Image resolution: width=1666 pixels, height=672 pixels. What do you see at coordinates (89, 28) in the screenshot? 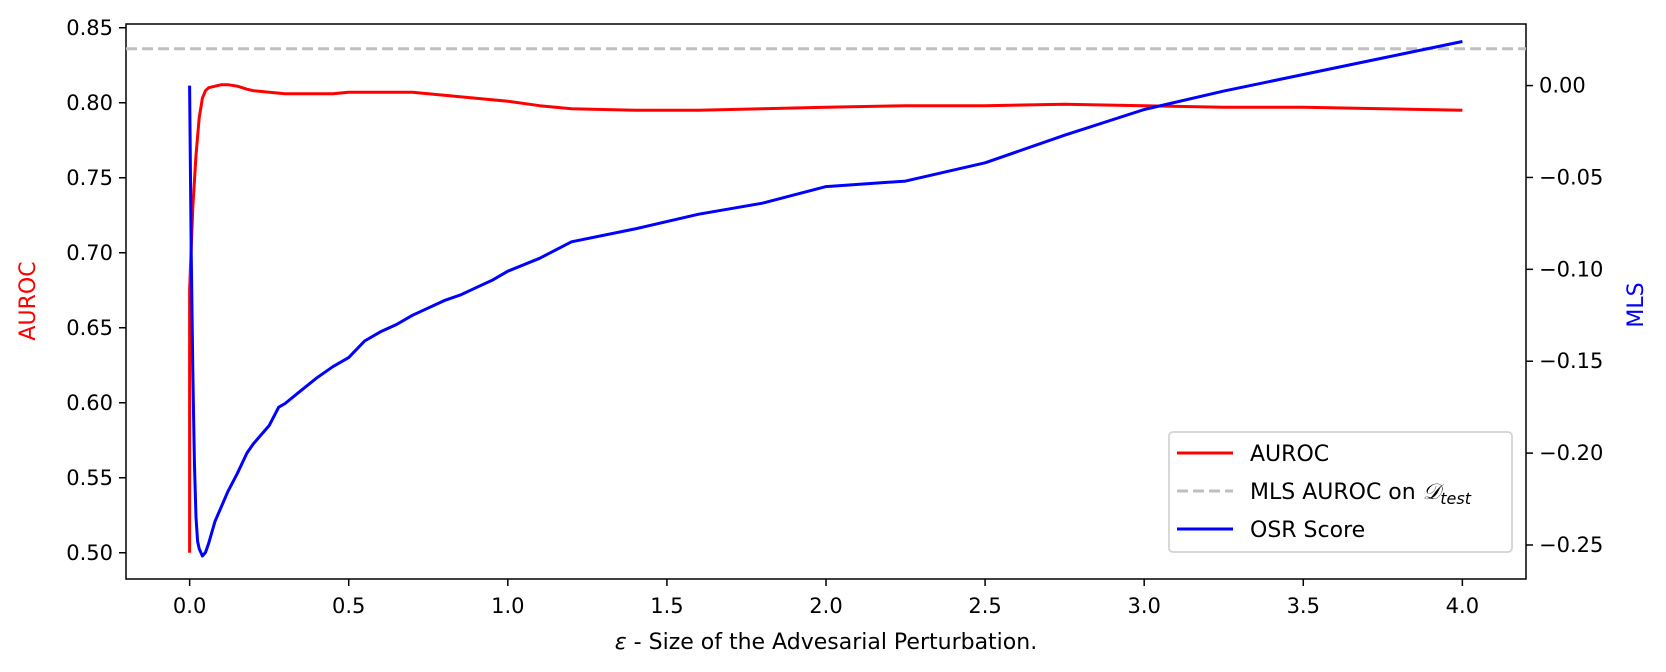
I see `y-left-tick-label: 0.85` at bounding box center [89, 28].